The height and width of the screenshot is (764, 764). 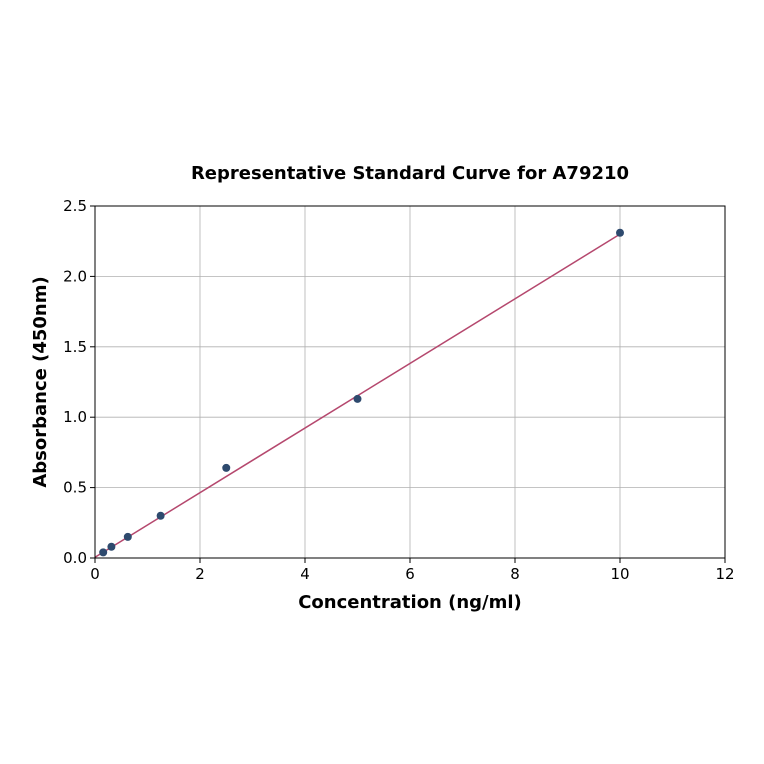 I want to click on y-tick-label: 2.0, so click(x=75, y=276).